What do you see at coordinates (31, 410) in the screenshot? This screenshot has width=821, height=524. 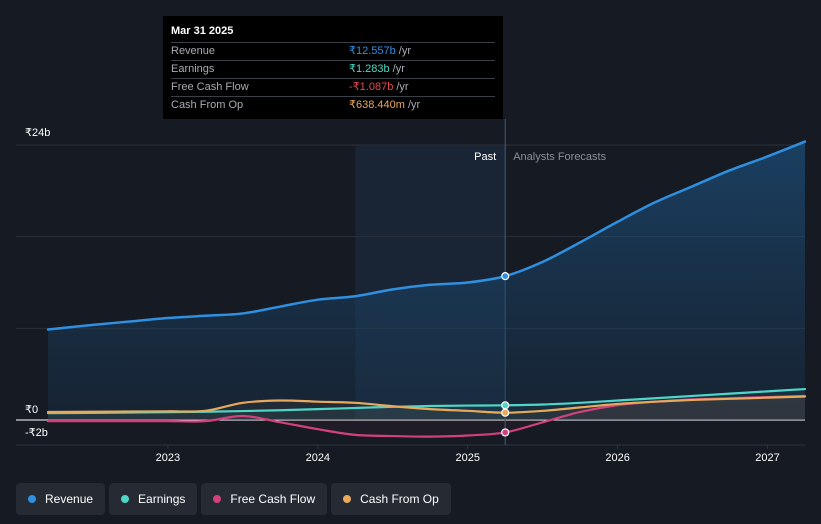 I see `y-tick-label: ₹0` at bounding box center [31, 410].